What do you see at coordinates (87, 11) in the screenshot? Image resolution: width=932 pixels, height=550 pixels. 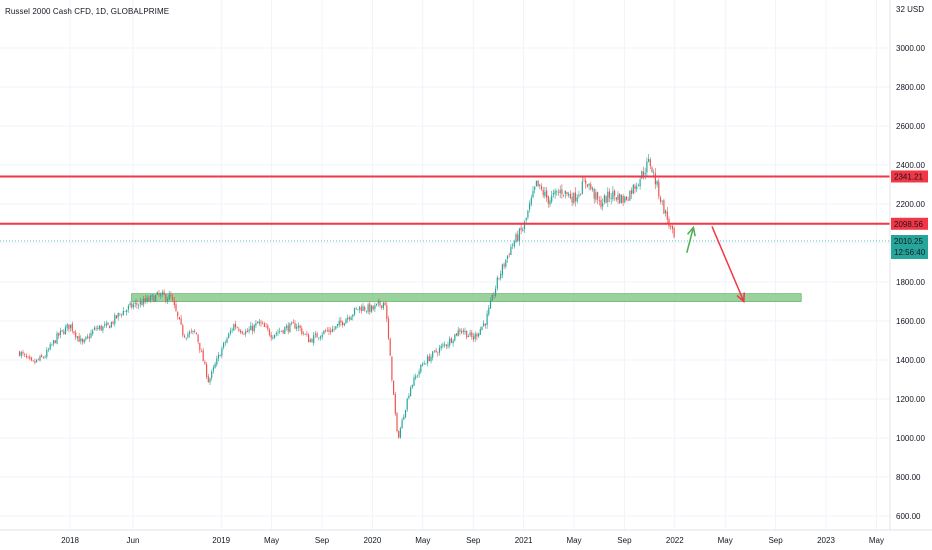 I see `chart-title: Russel 2000 Cash CFD, 1D, GLOBALPRIME` at bounding box center [87, 11].